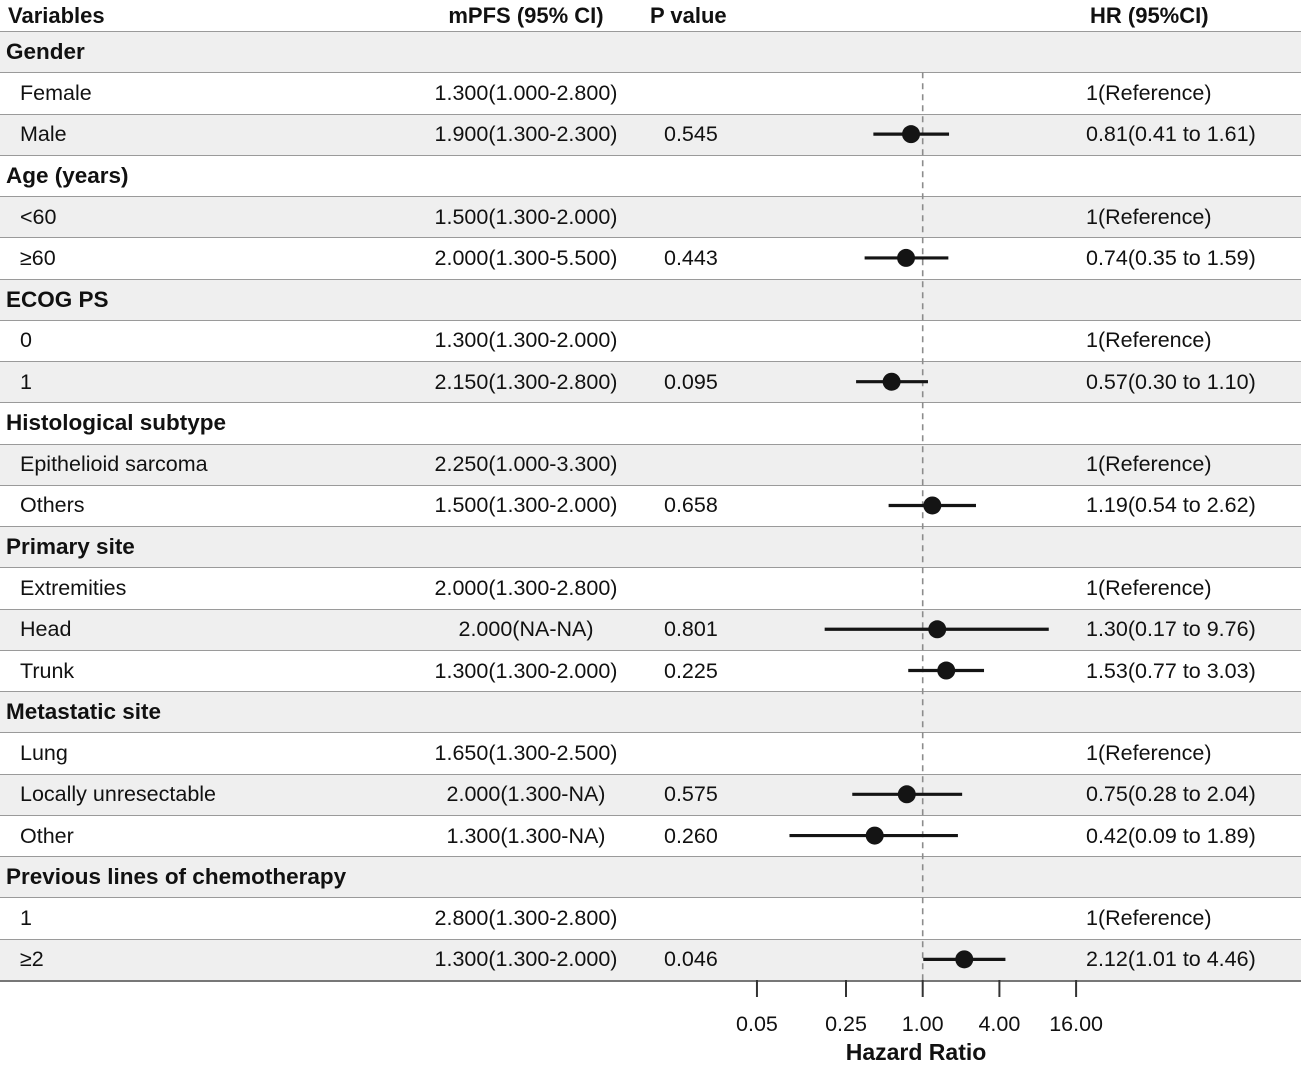  What do you see at coordinates (691, 257) in the screenshot?
I see `p-value: 0.443` at bounding box center [691, 257].